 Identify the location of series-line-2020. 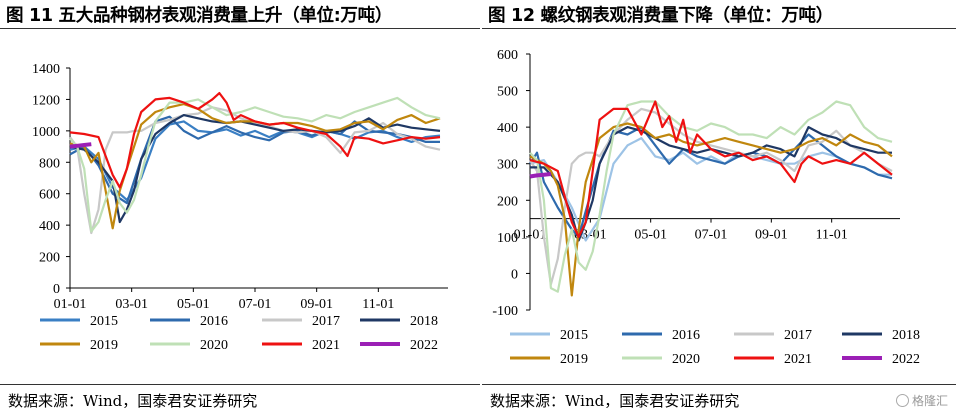
(255, 164).